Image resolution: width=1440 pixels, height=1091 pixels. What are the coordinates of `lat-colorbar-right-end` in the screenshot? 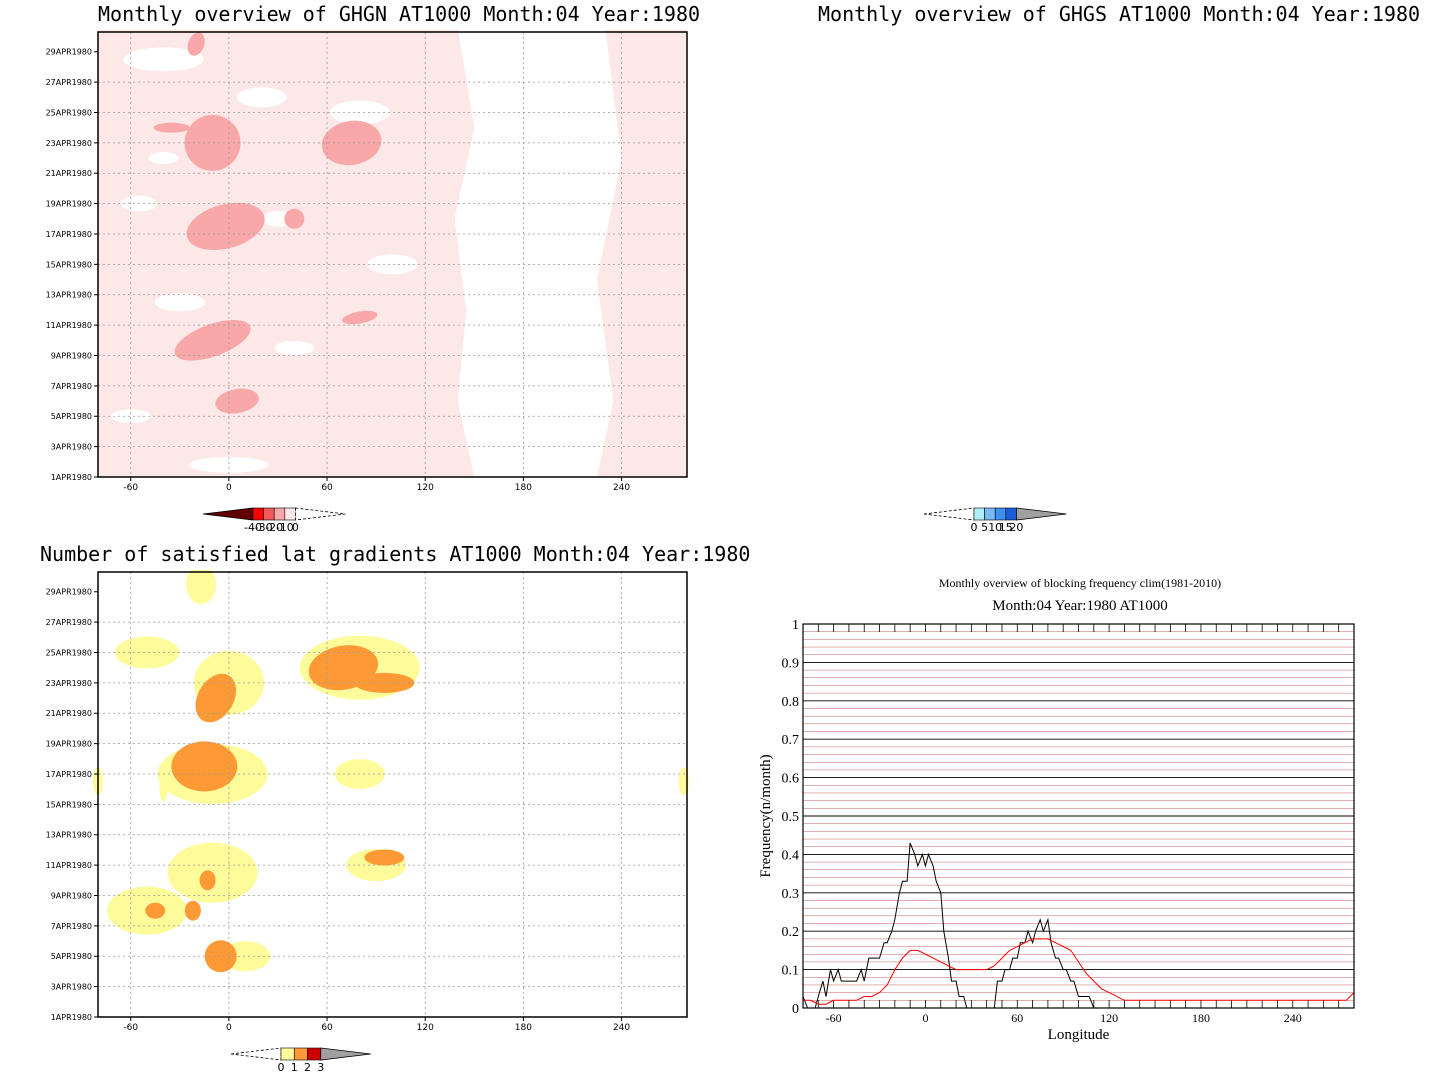 It's located at (345, 1054).